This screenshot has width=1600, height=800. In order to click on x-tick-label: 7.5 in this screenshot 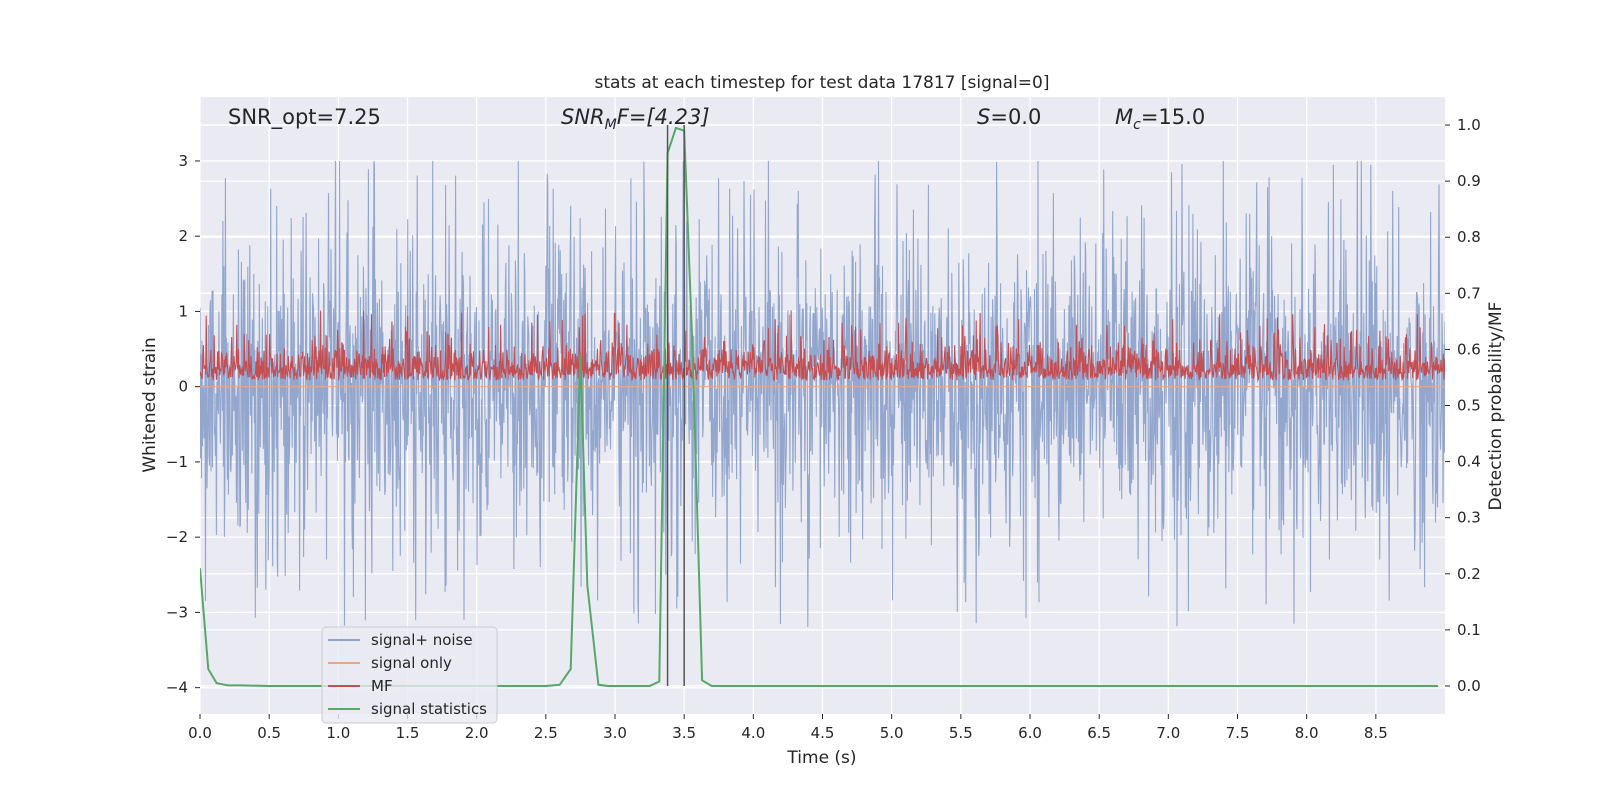, I will do `click(1238, 733)`.